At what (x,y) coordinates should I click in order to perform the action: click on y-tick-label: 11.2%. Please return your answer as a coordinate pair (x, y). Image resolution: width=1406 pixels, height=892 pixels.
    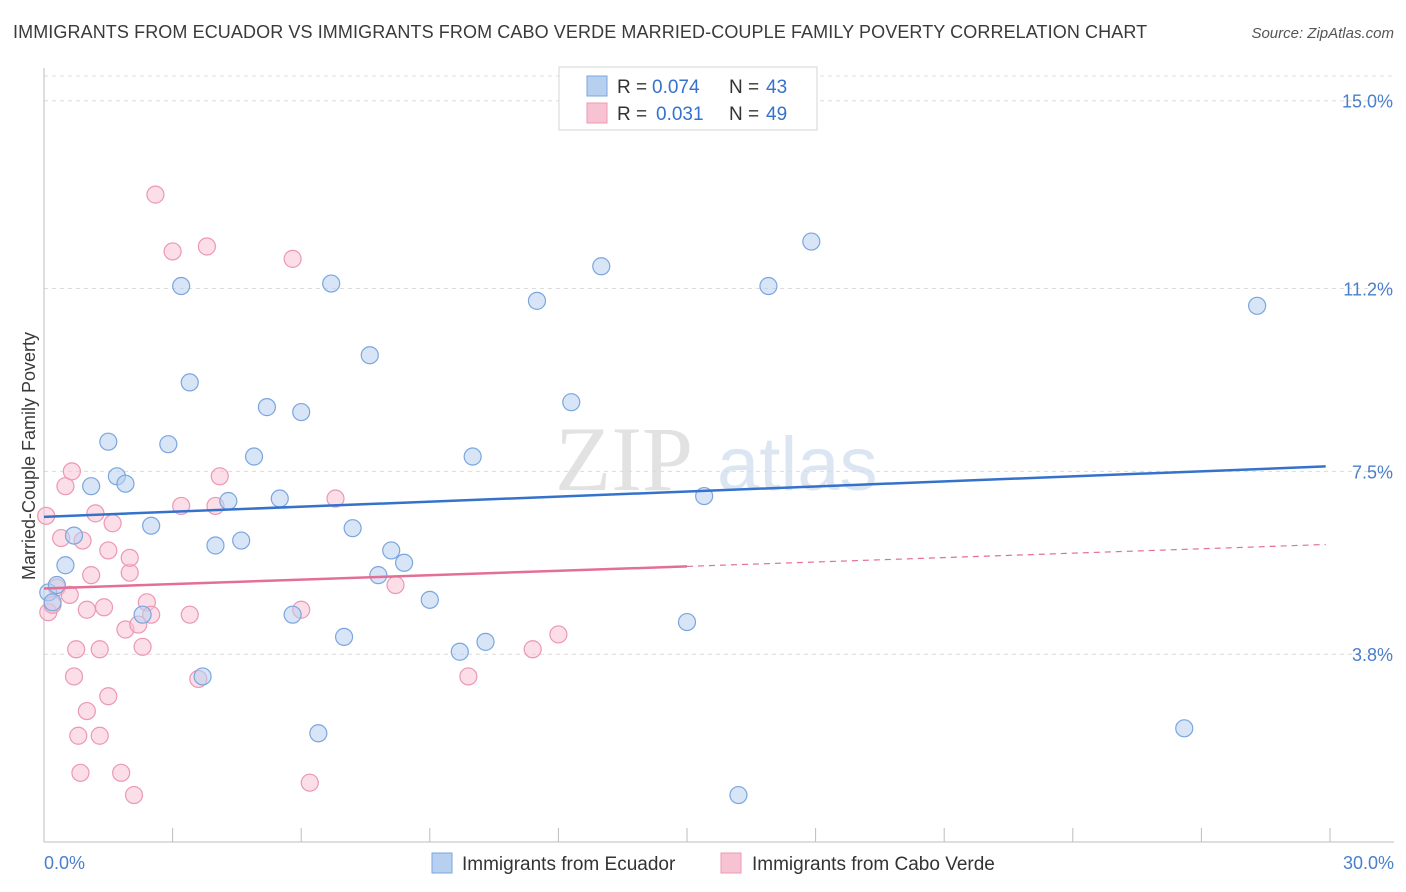
    Looking at the image, I should click on (1368, 290).